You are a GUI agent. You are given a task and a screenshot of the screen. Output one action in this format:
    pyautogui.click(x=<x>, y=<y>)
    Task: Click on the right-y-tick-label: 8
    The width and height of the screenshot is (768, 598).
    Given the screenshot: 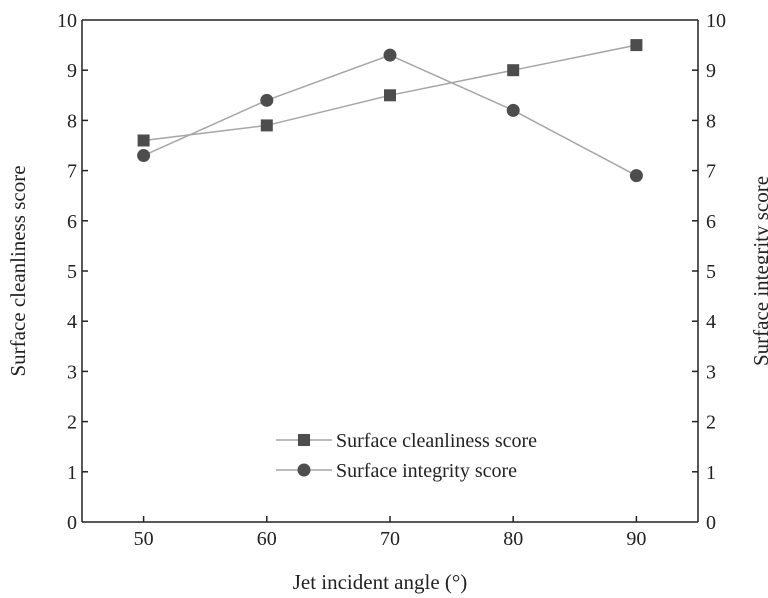 What is the action you would take?
    pyautogui.click(x=711, y=121)
    